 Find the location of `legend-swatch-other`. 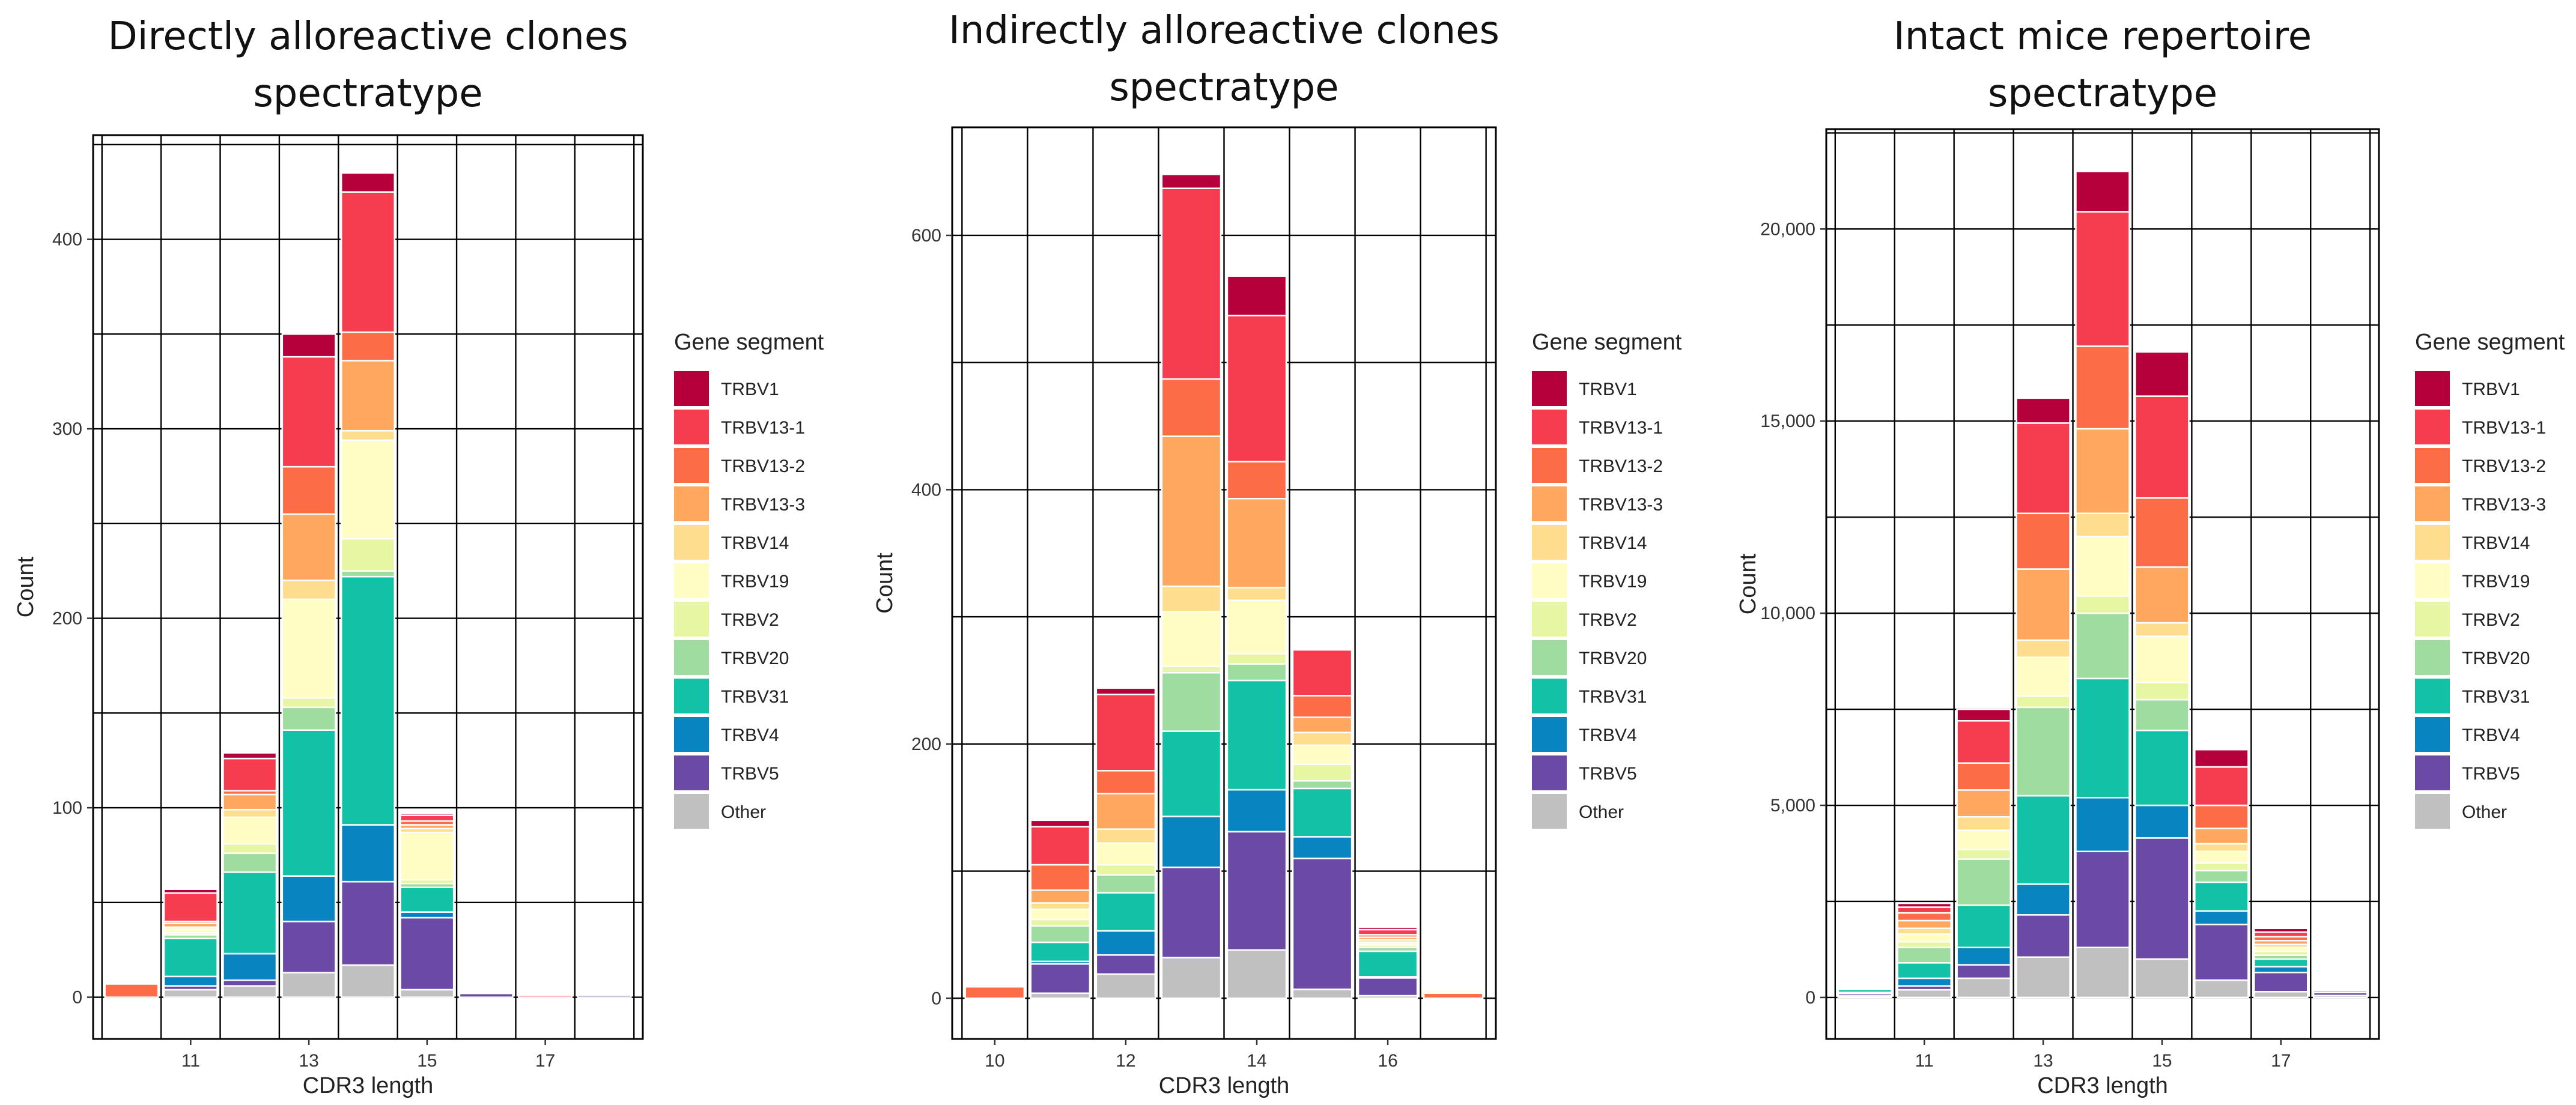

legend-swatch-other is located at coordinates (2432, 811).